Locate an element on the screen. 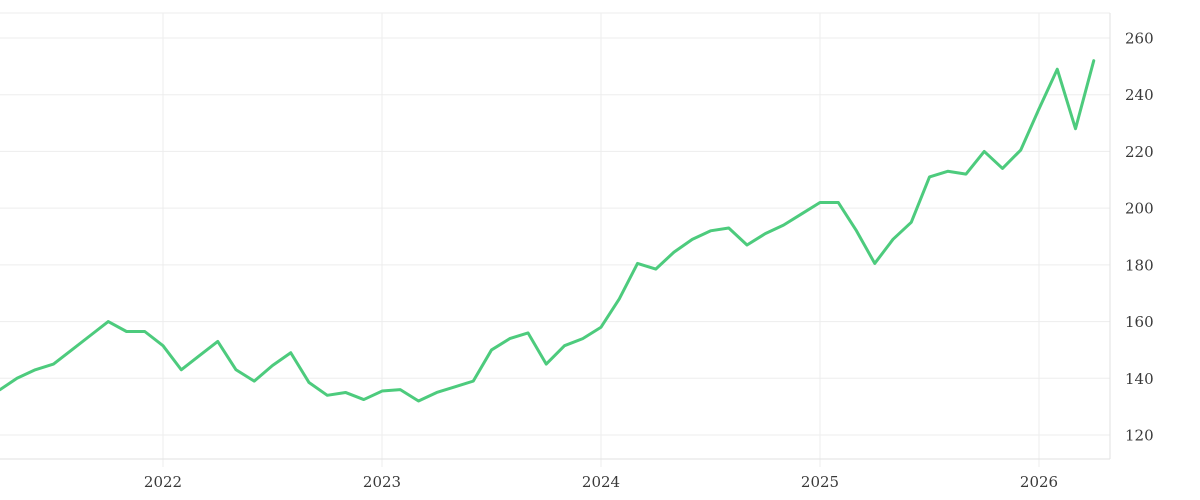 This screenshot has width=1200, height=500. x-axis-tick-label: 2025 is located at coordinates (820, 482).